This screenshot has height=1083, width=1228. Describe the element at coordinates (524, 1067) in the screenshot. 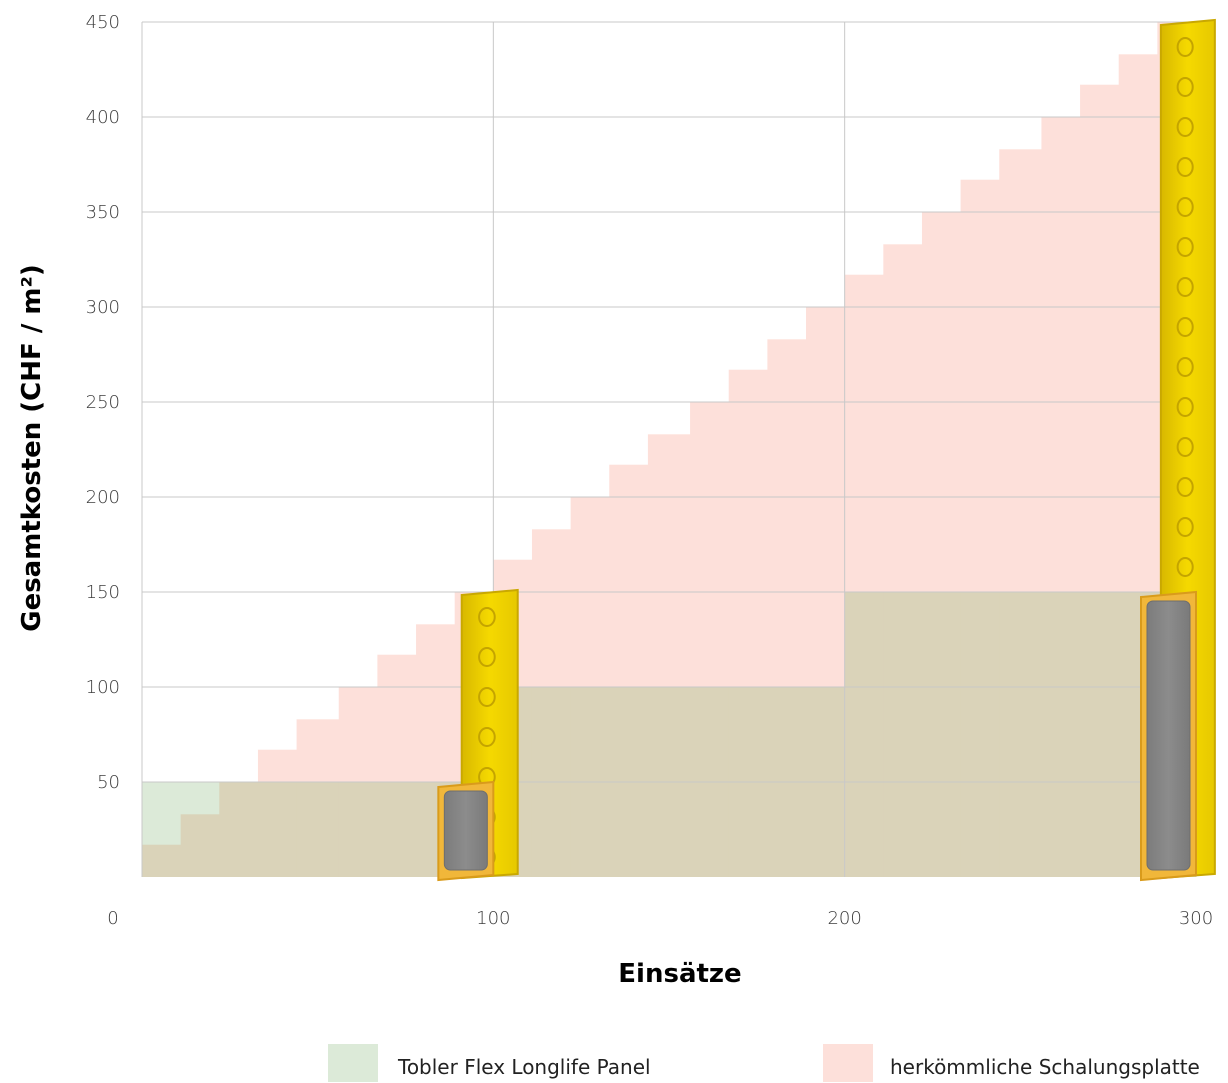

I see `legend-label-flex: Tobler Flex Longlife Panel` at that location.